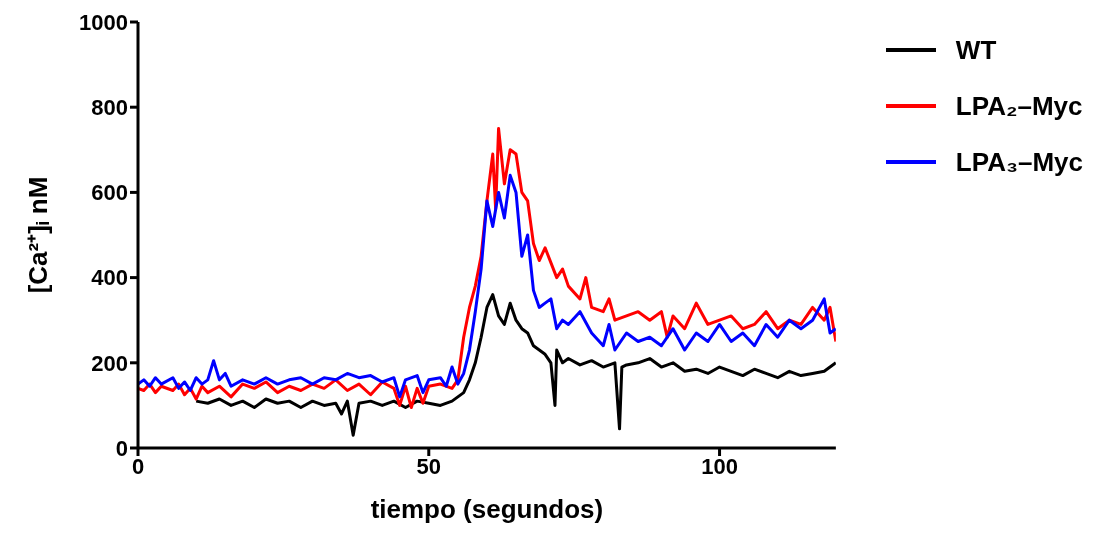 Image resolution: width=1101 pixels, height=540 pixels. What do you see at coordinates (109, 363) in the screenshot?
I see `y-tick-label: 200` at bounding box center [109, 363].